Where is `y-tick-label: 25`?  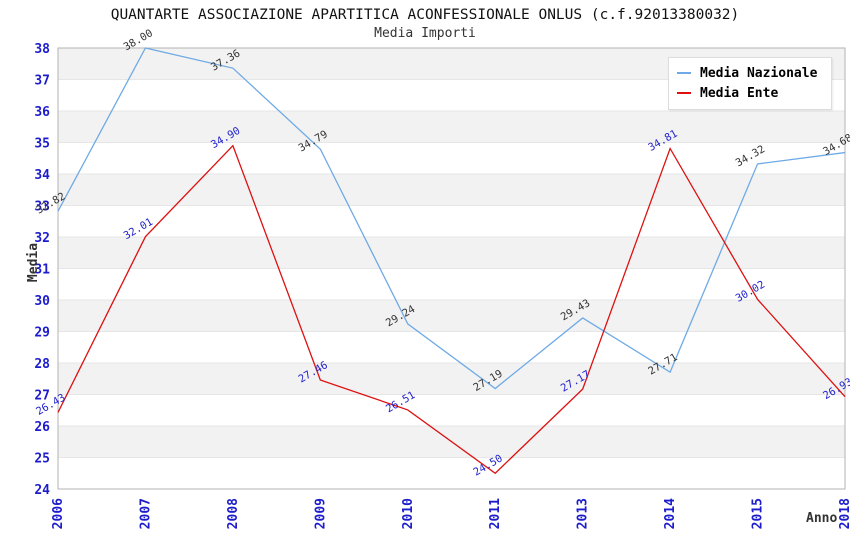
y-tick-label: 25 is located at coordinates (42, 459).